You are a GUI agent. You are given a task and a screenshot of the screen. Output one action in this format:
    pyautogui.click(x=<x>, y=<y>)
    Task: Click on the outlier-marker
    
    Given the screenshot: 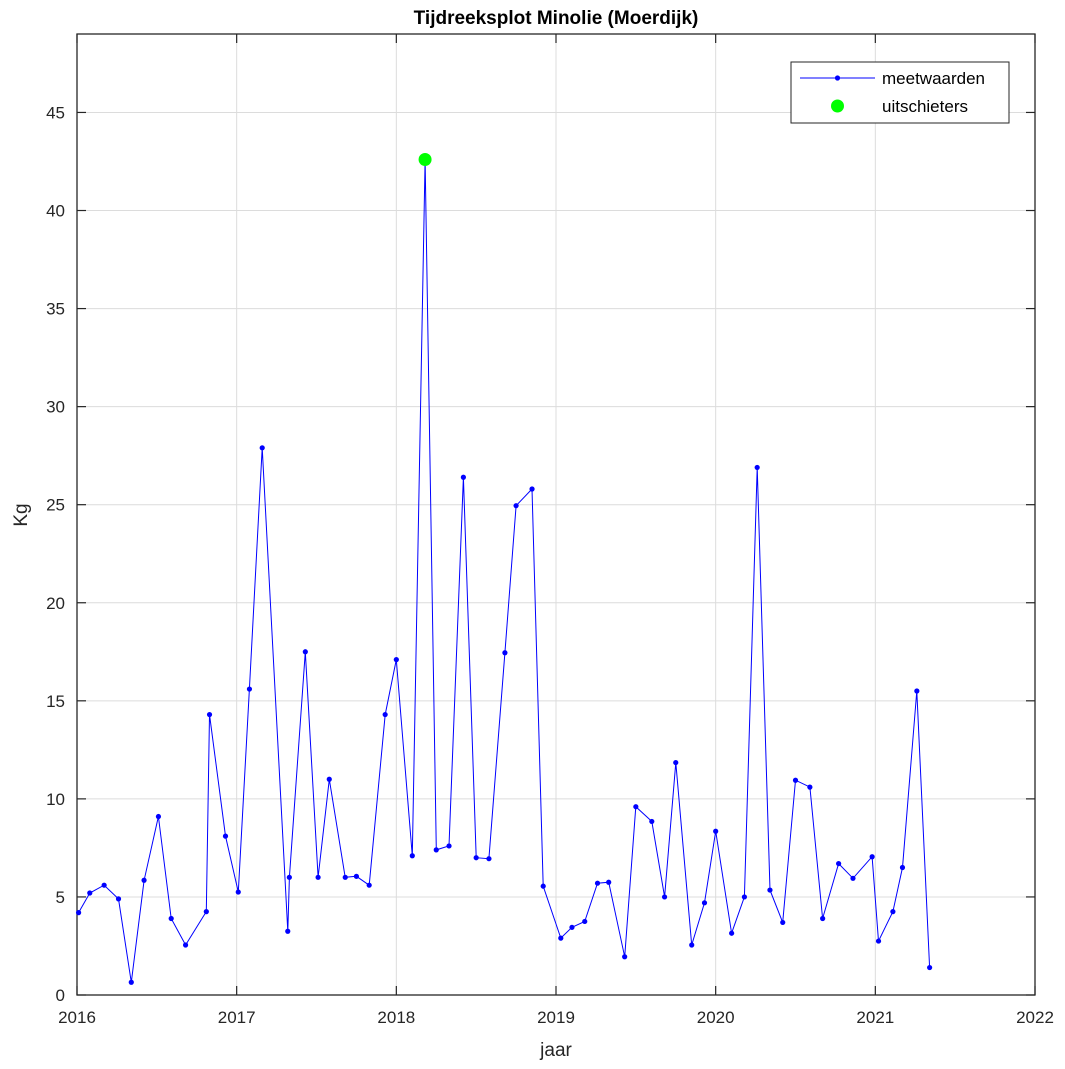 What is the action you would take?
    pyautogui.click(x=425, y=160)
    